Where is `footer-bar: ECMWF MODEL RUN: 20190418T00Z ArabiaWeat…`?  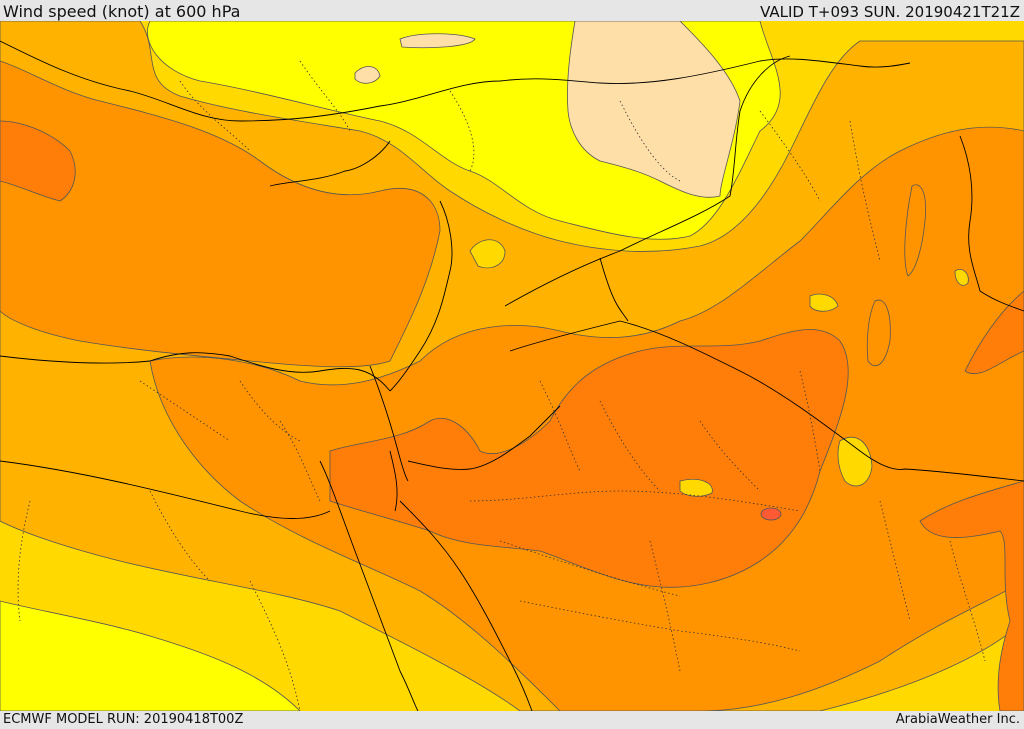
footer-bar: ECMWF MODEL RUN: 20190418T00Z ArabiaWeat… is located at coordinates (512, 720).